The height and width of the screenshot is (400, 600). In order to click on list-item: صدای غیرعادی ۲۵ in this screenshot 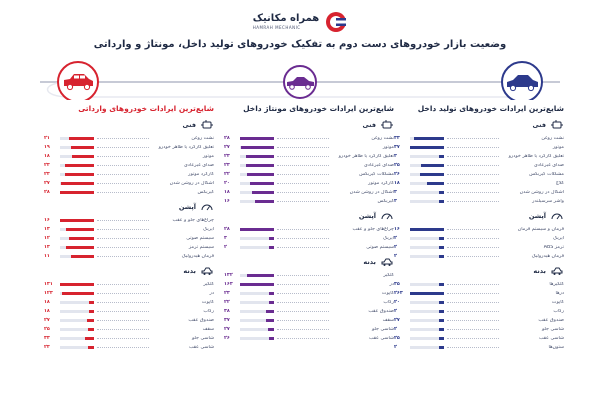, I will do `click(478, 165)`.